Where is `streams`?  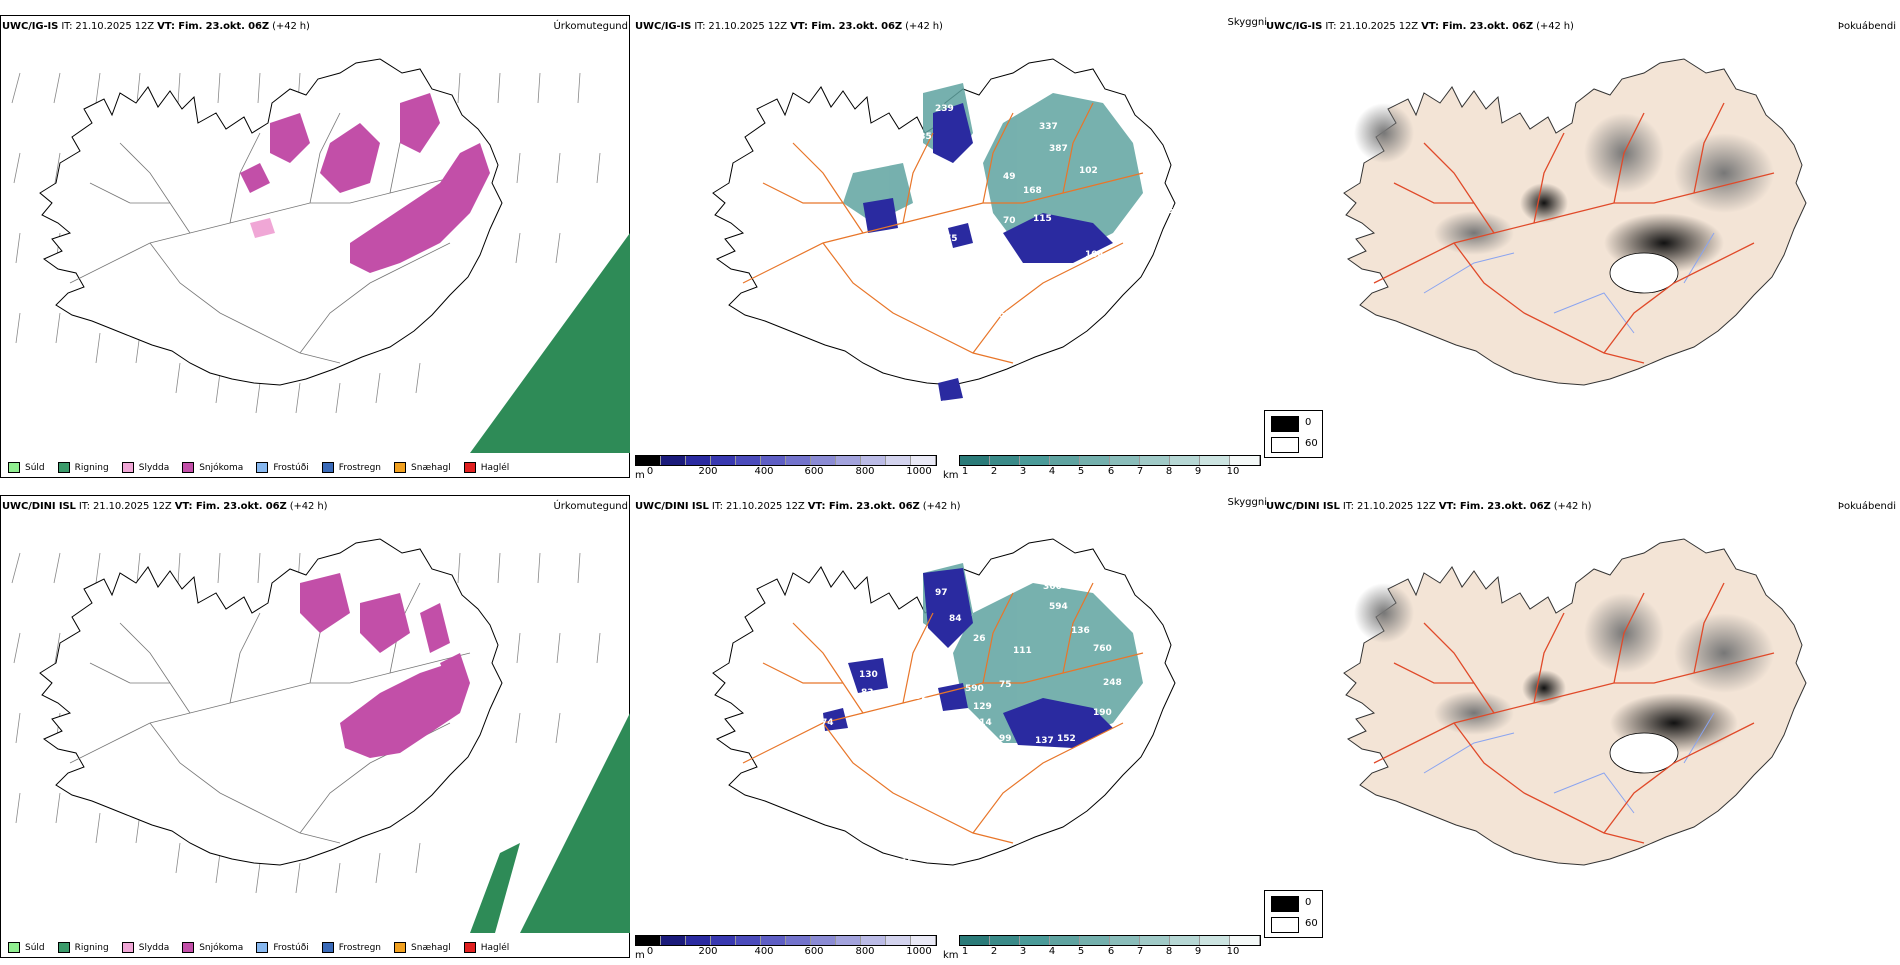
streams is located at coordinates (1569, 763).